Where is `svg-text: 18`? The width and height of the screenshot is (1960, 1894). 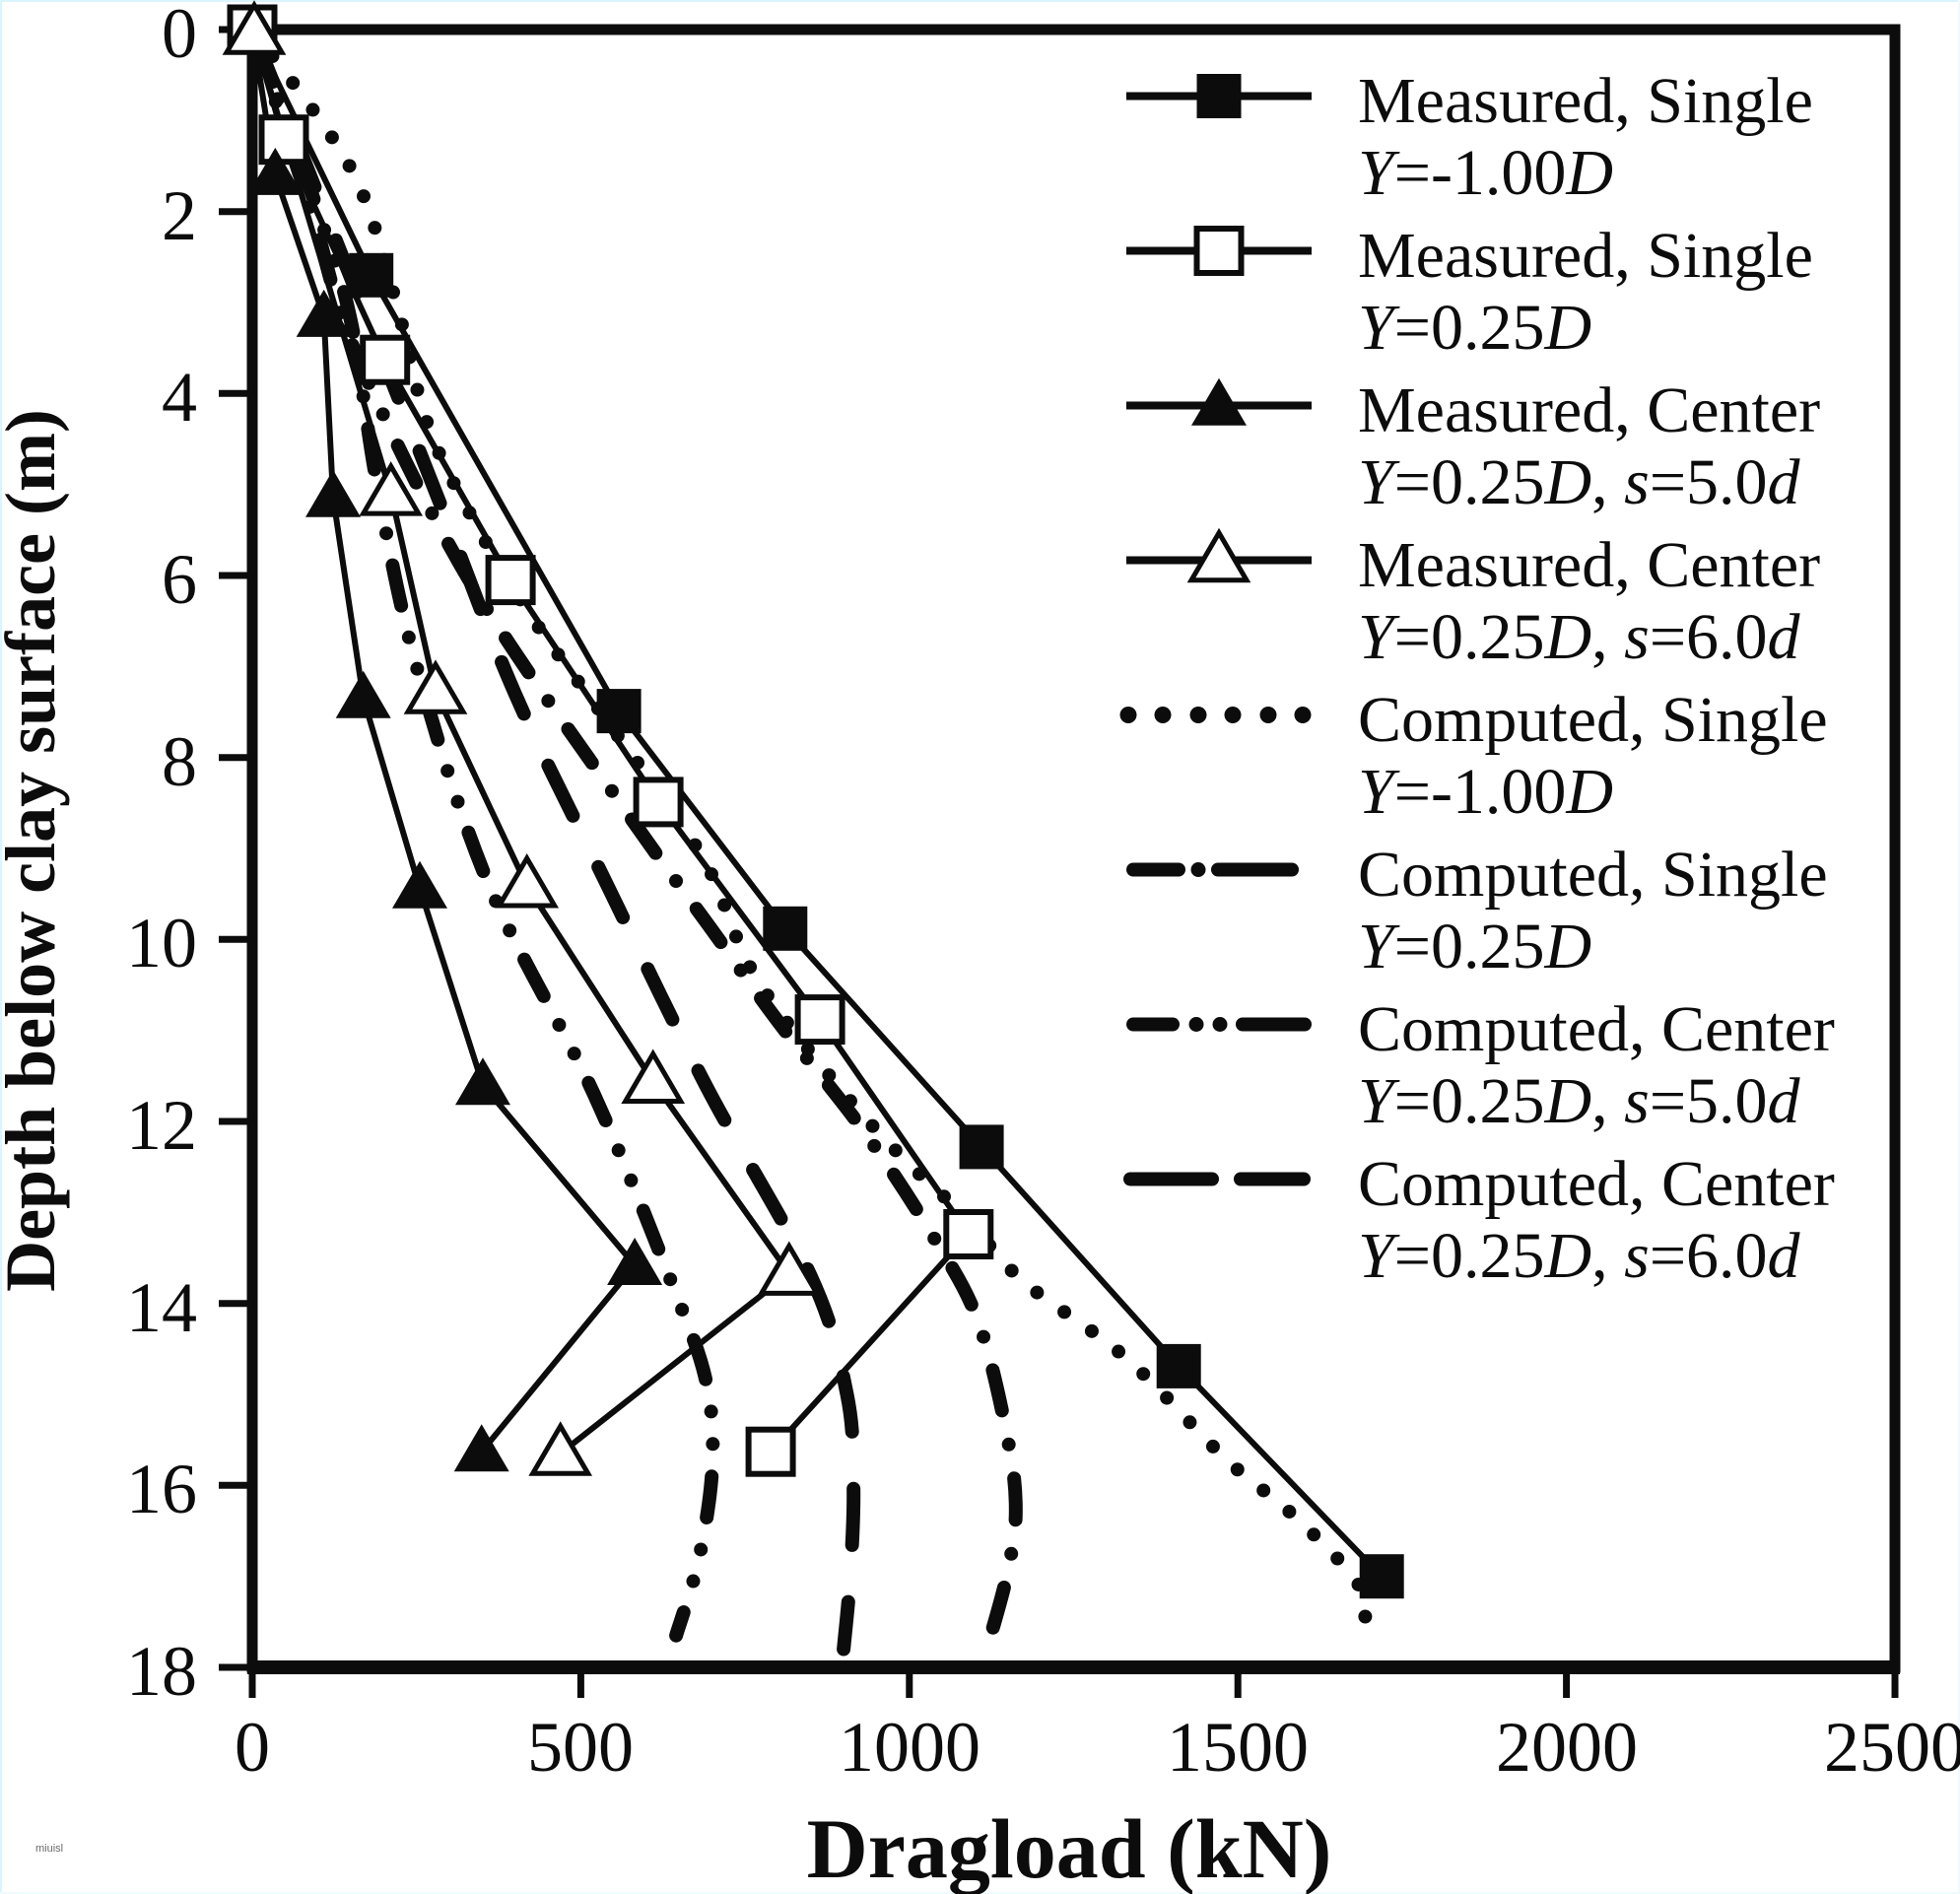
svg-text: 18 is located at coordinates (161, 1671).